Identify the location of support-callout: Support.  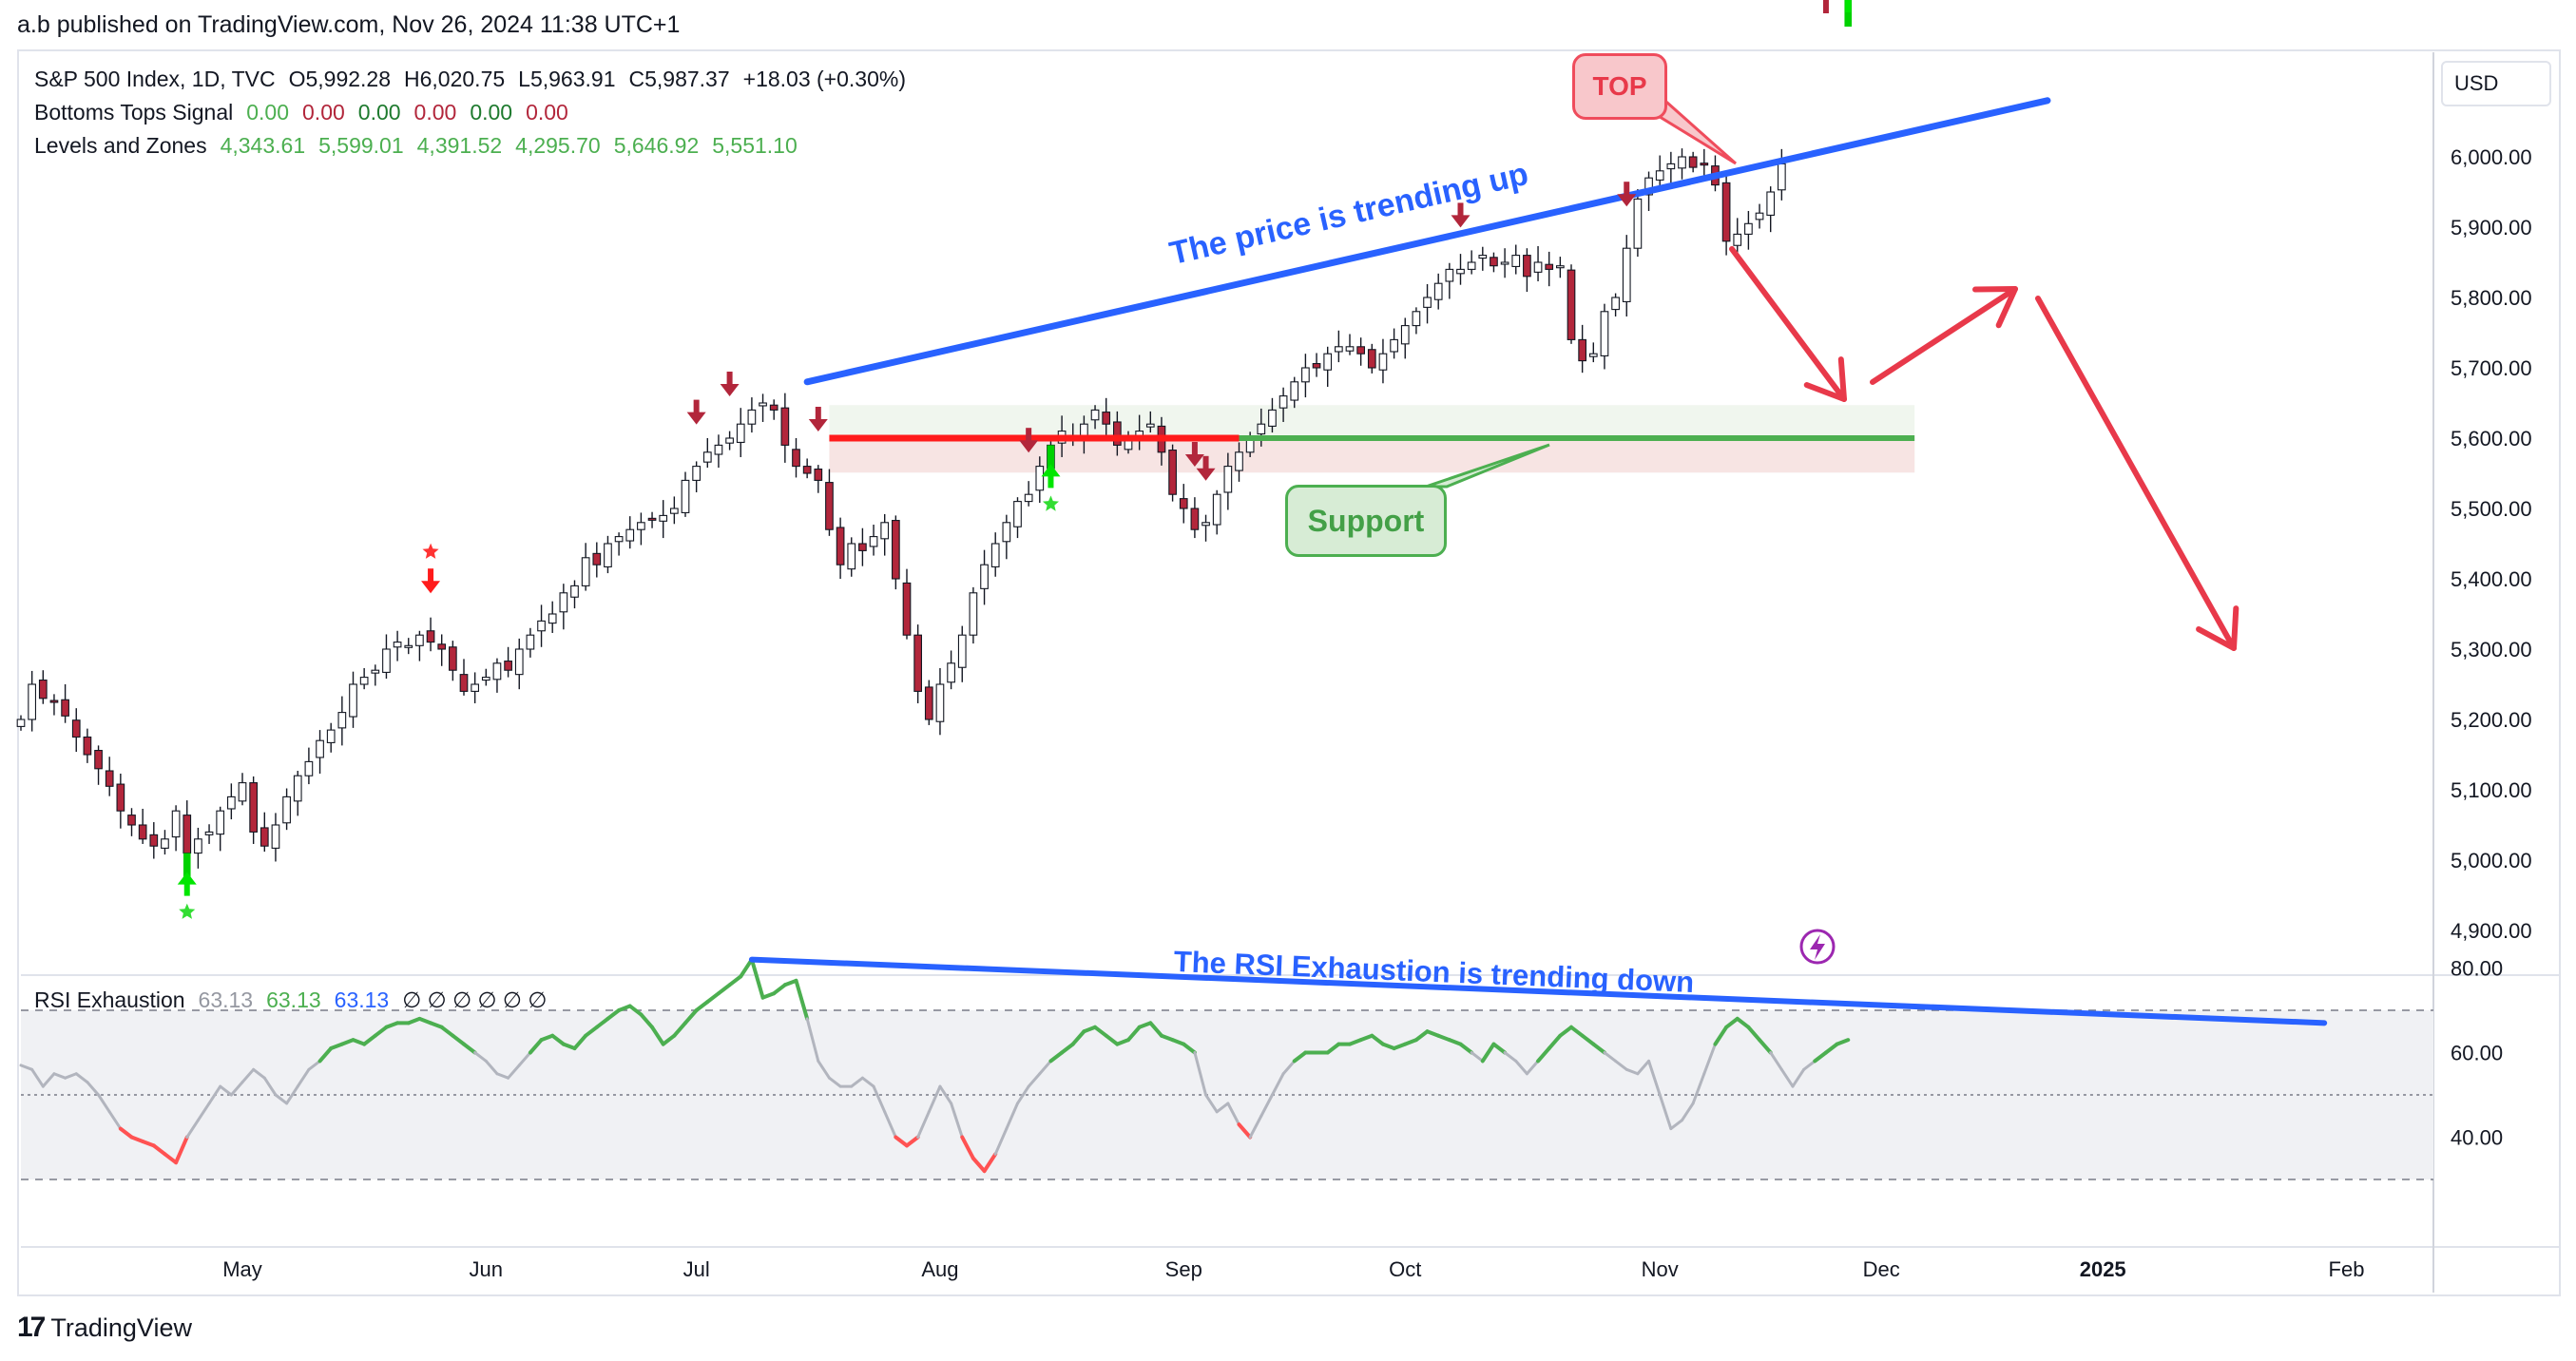
(1366, 521).